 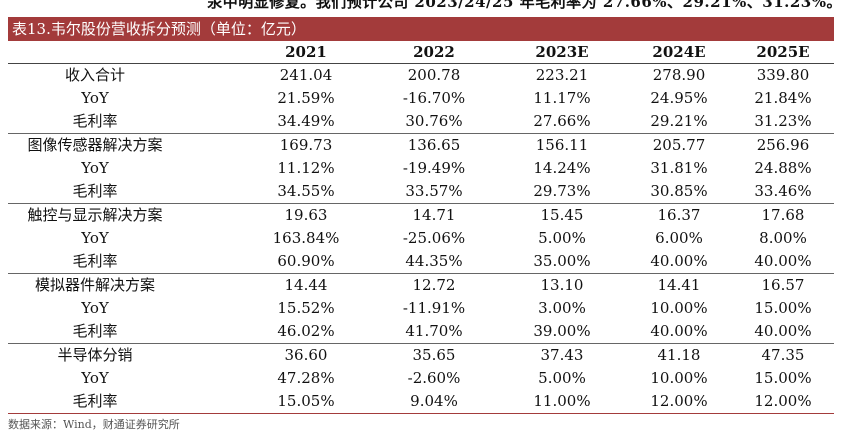 I want to click on value-cell: 13.10, so click(x=562, y=285).